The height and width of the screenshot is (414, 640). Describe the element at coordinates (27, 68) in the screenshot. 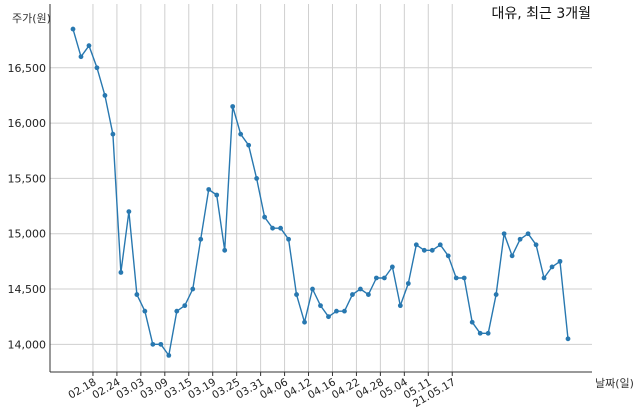

I see `y-tick-label: 16,500` at that location.